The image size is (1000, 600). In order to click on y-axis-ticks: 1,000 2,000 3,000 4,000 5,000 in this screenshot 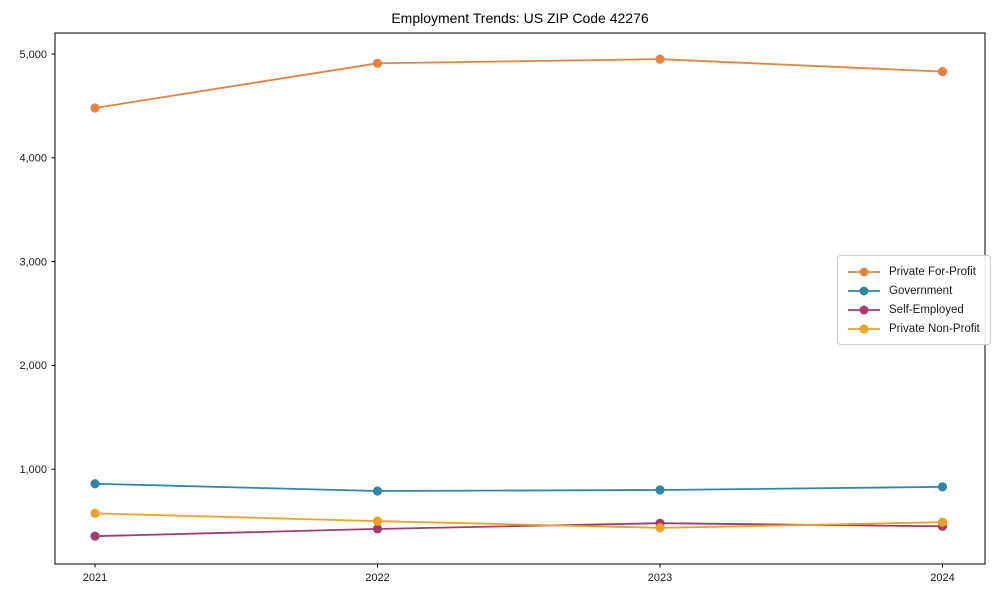, I will do `click(37, 262)`.